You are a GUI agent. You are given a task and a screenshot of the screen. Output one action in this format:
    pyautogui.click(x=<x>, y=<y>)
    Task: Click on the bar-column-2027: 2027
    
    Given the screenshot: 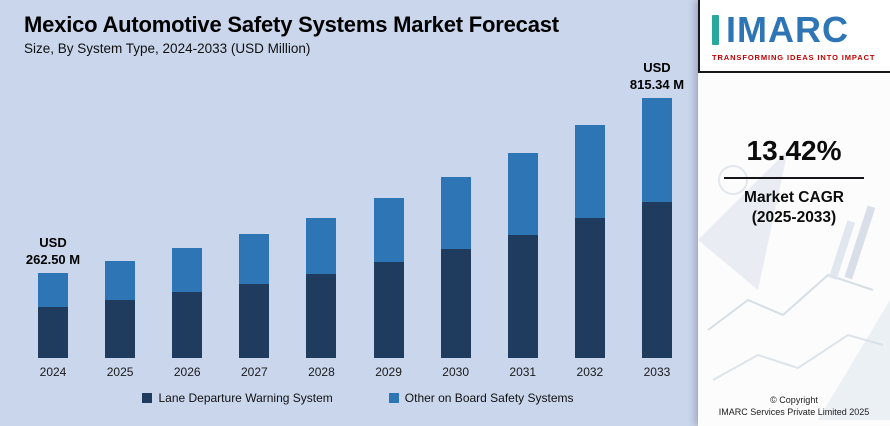 What is the action you would take?
    pyautogui.click(x=254, y=219)
    